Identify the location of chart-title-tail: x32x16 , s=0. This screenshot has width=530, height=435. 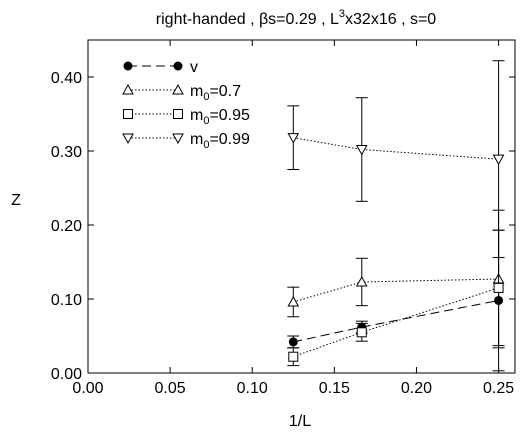
(390, 19).